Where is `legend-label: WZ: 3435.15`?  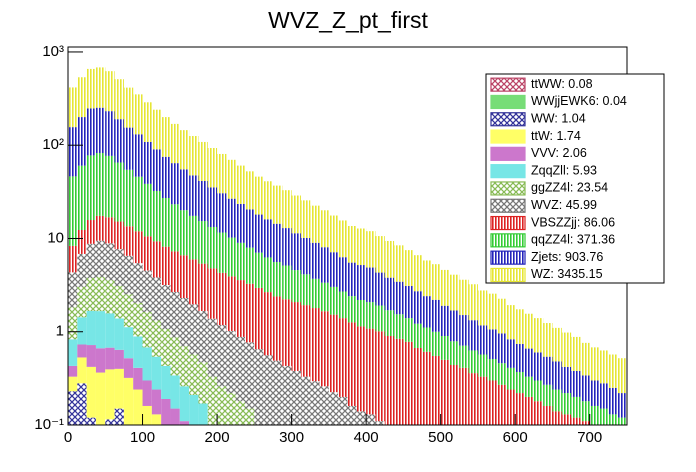 legend-label: WZ: 3435.15 is located at coordinates (567, 274).